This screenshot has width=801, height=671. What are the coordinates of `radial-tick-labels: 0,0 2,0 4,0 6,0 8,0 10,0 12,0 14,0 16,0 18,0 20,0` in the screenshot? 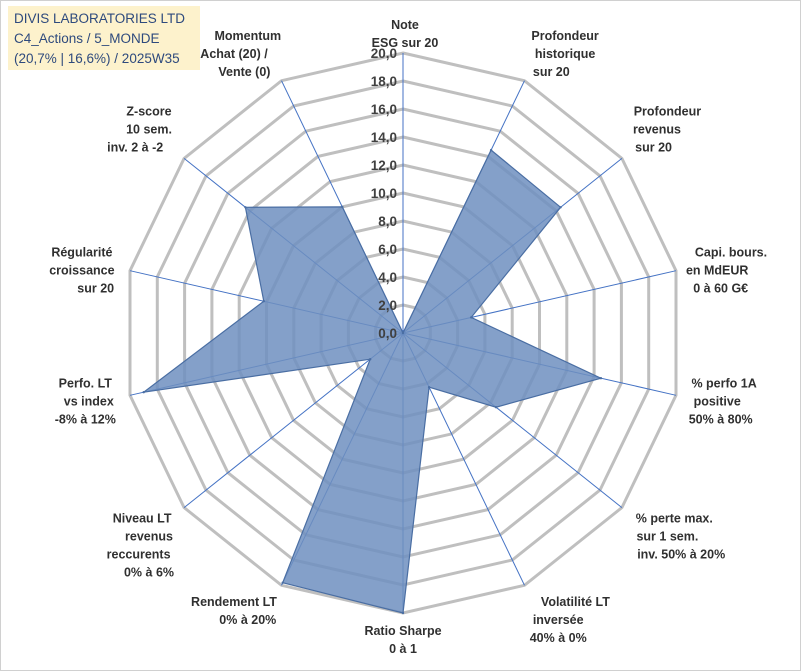 It's located at (384, 193).